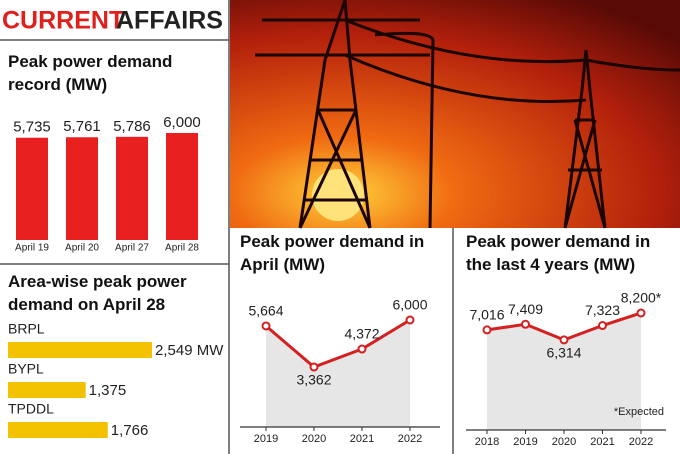  I want to click on value-label: 1,766, so click(130, 430).